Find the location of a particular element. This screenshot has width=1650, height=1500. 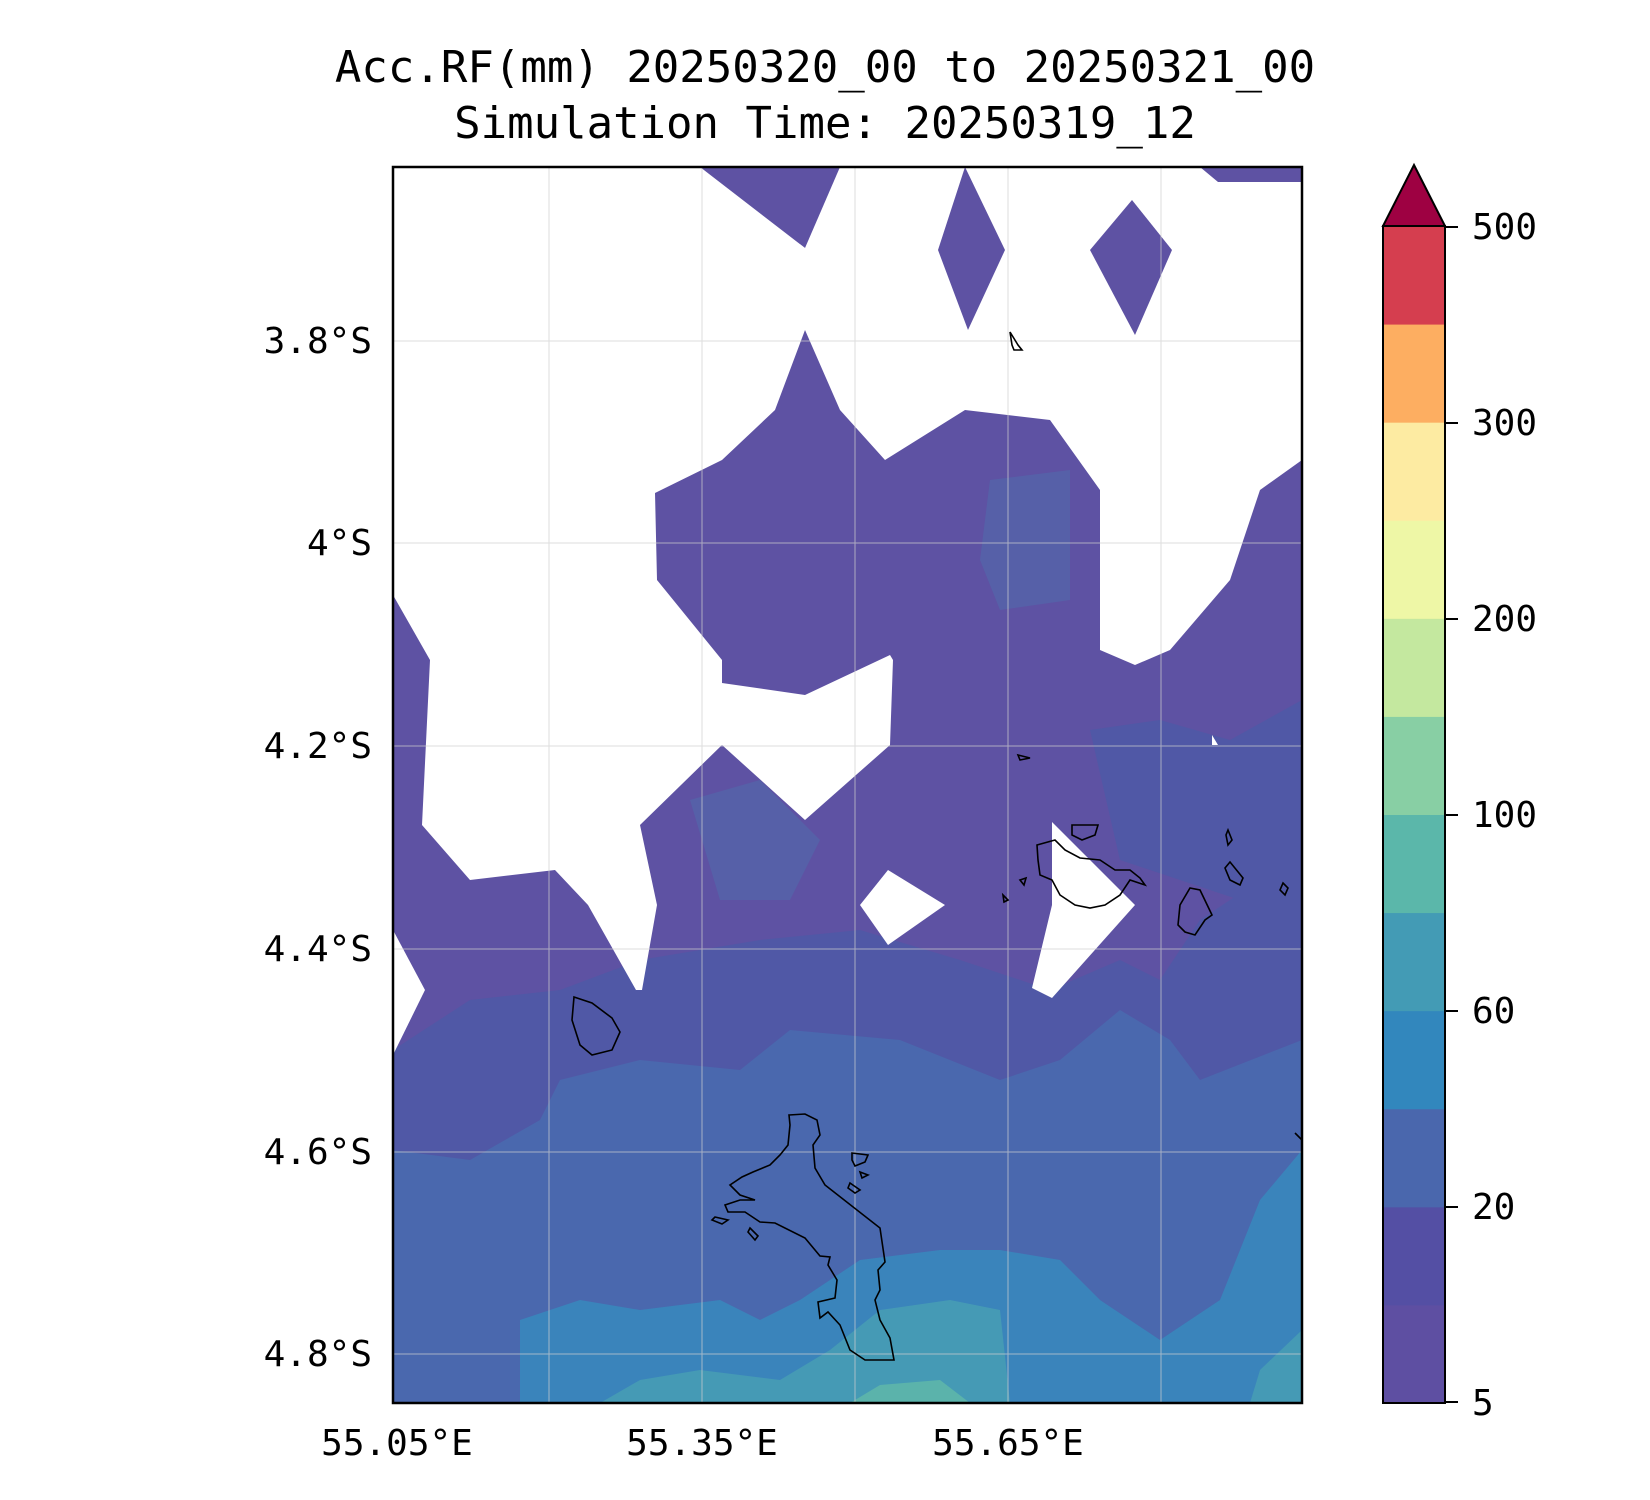

lat-tick-label: 4.8°S is located at coordinates (318, 1354).